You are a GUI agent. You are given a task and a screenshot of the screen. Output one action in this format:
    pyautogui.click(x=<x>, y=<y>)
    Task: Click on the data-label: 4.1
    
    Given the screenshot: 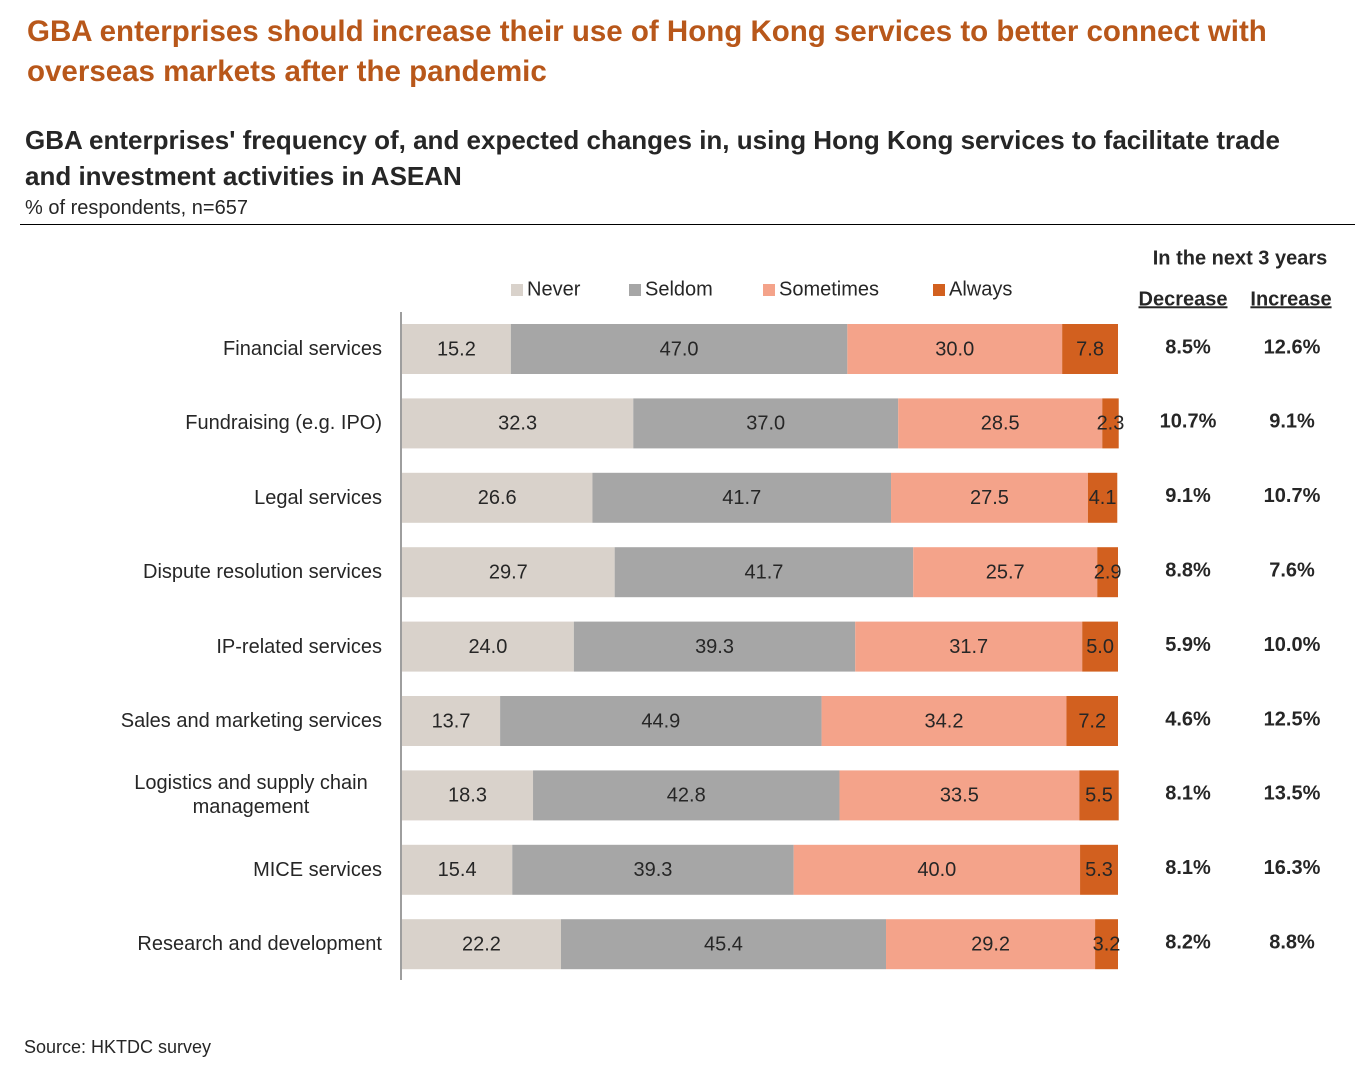 What is the action you would take?
    pyautogui.click(x=1103, y=498)
    